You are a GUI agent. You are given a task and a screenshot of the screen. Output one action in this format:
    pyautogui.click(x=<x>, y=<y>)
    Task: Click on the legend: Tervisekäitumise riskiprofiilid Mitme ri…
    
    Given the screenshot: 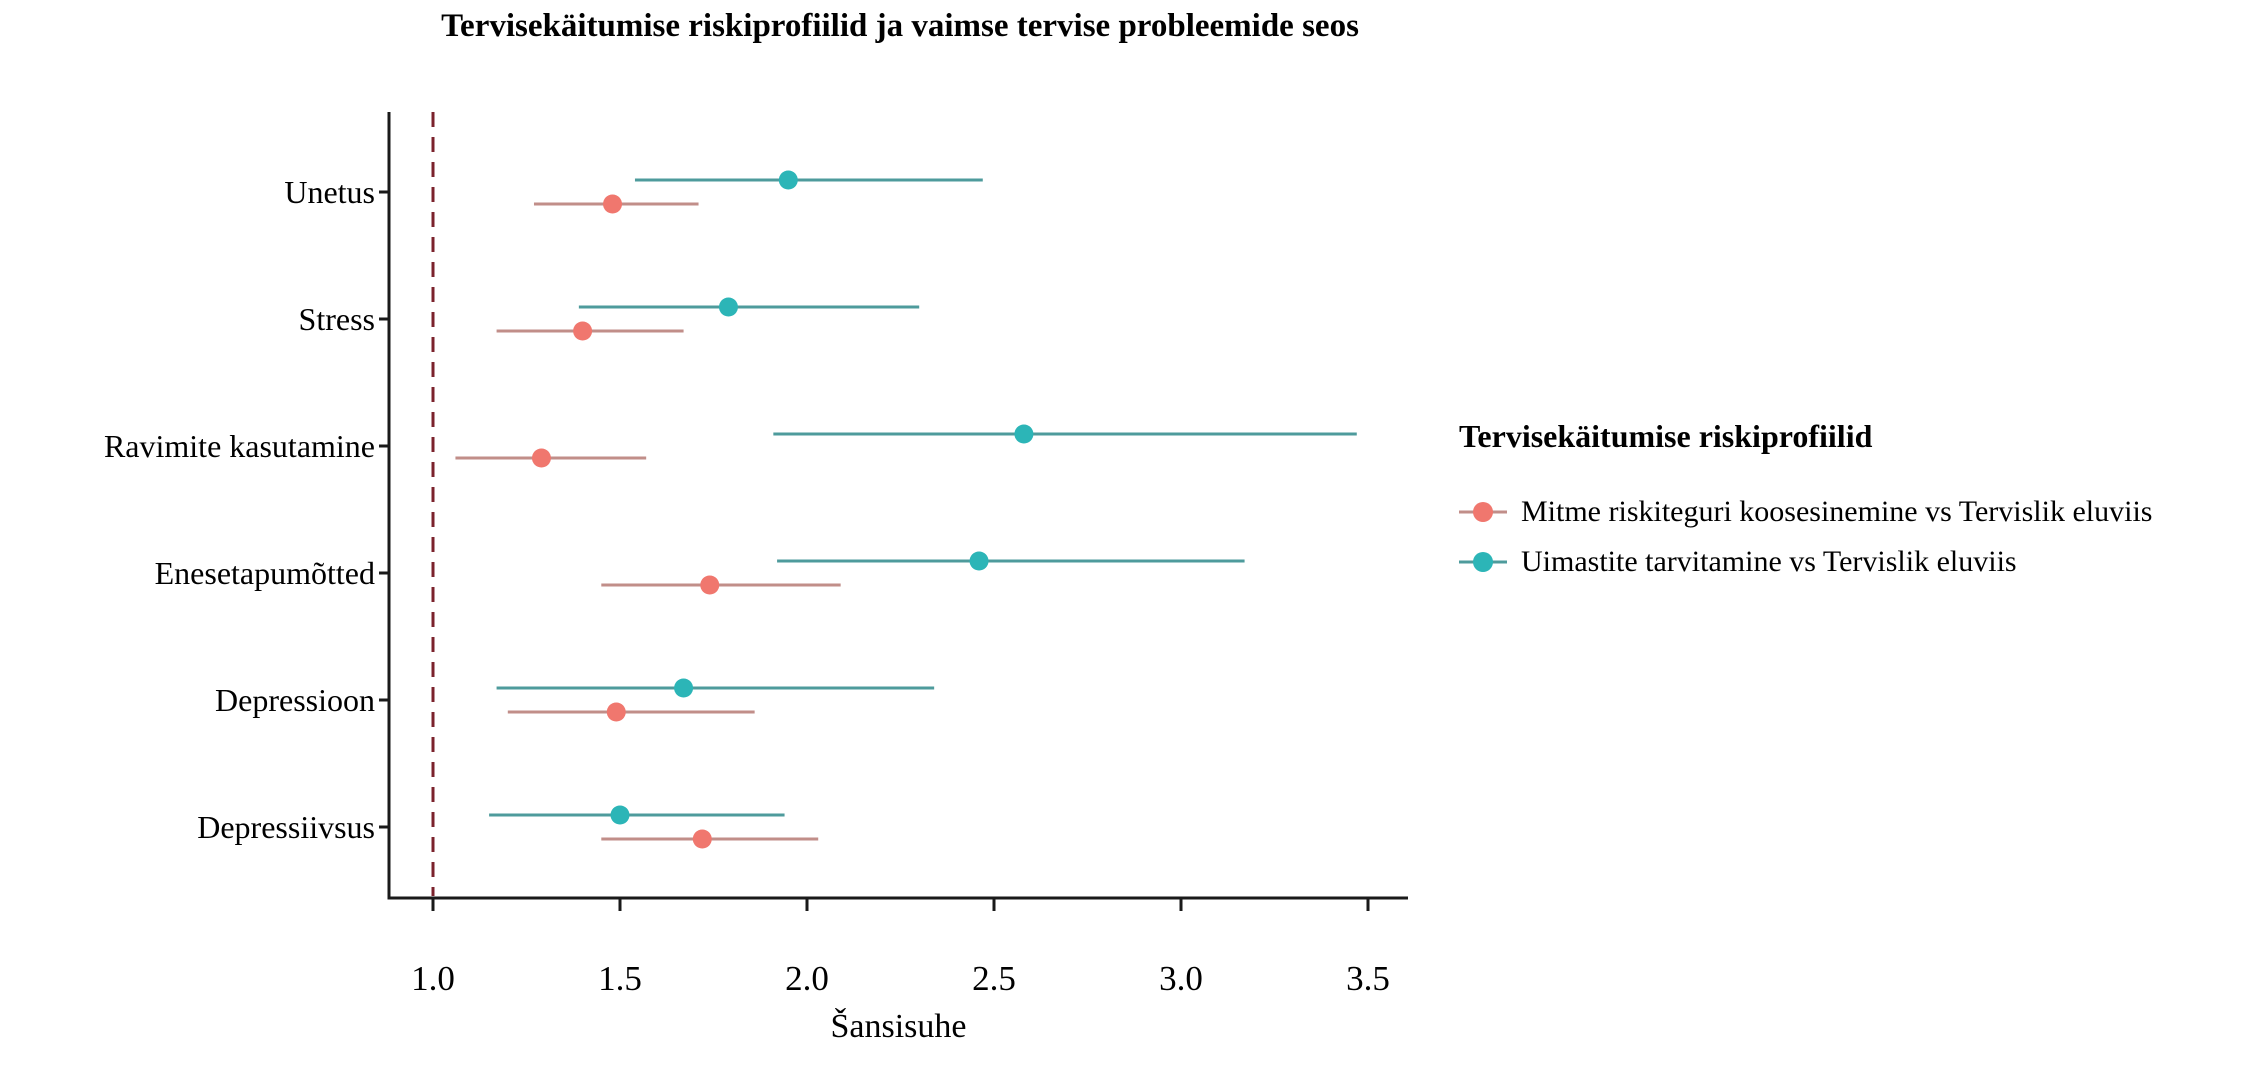 What is the action you would take?
    pyautogui.click(x=1849, y=498)
    